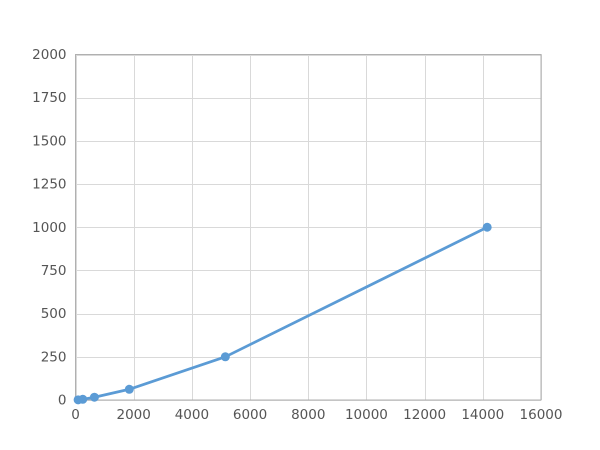  I want to click on x-tick-label: 2000, so click(134, 415).